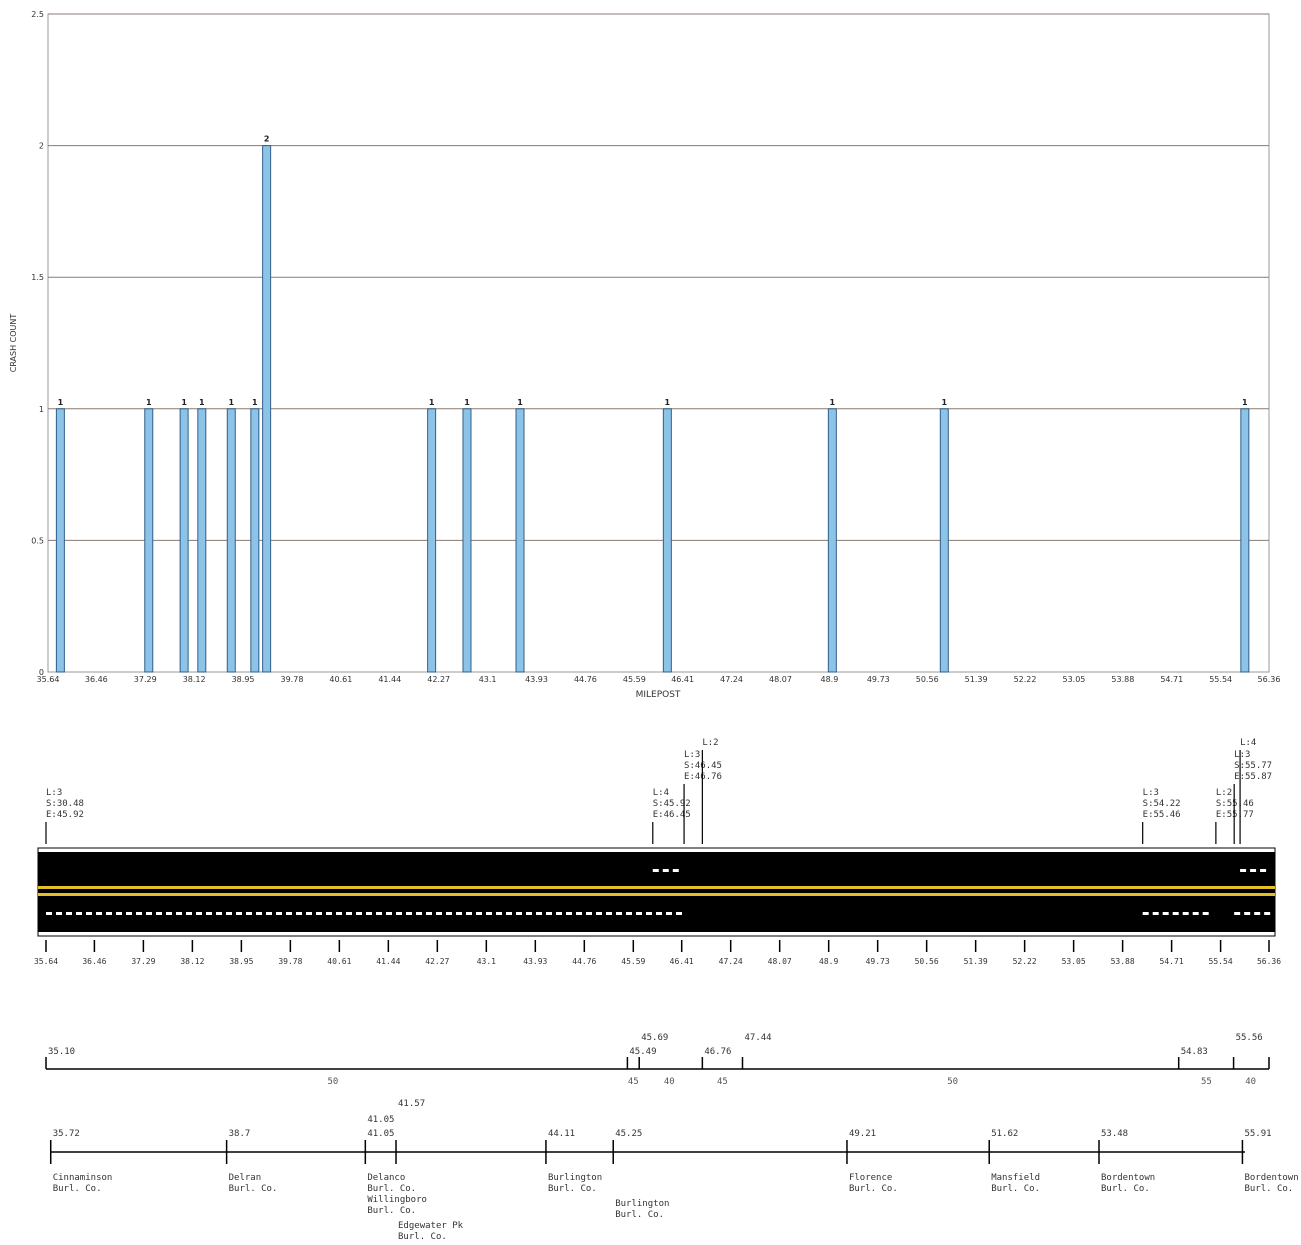 This screenshot has height=1245, width=1301. What do you see at coordinates (828, 961) in the screenshot?
I see `lane-axis-label: 48.9` at bounding box center [828, 961].